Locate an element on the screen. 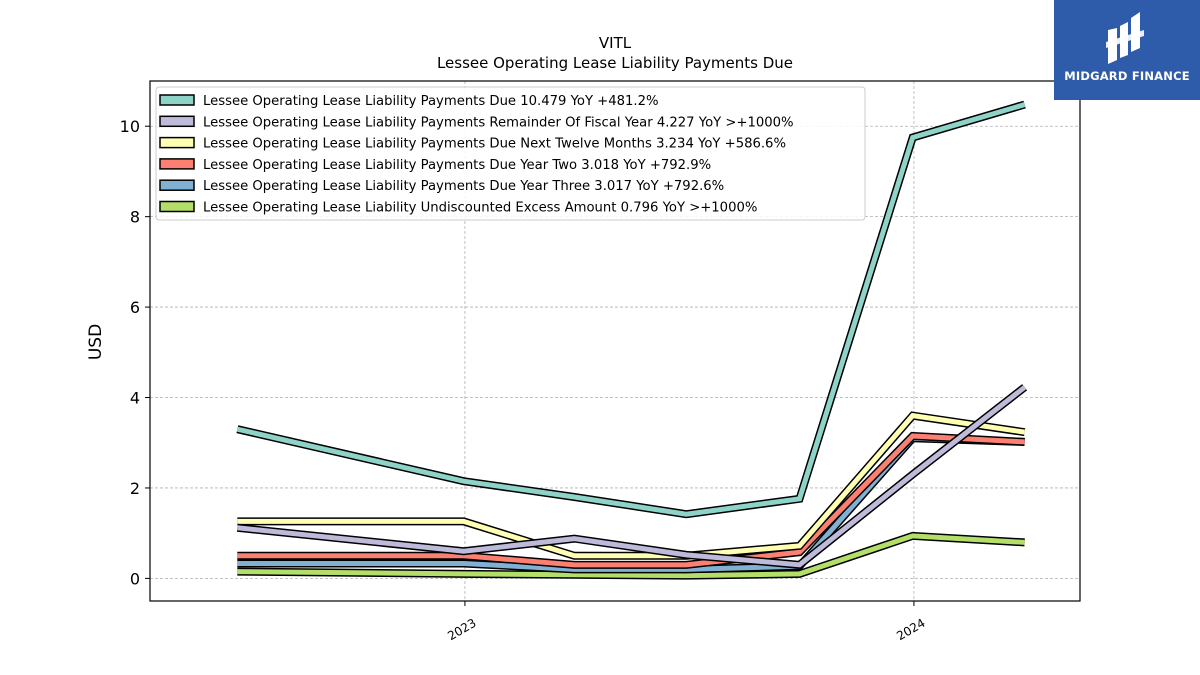 The width and height of the screenshot is (1200, 675). brand-name: MIDGARD FINANCE is located at coordinates (1127, 76).